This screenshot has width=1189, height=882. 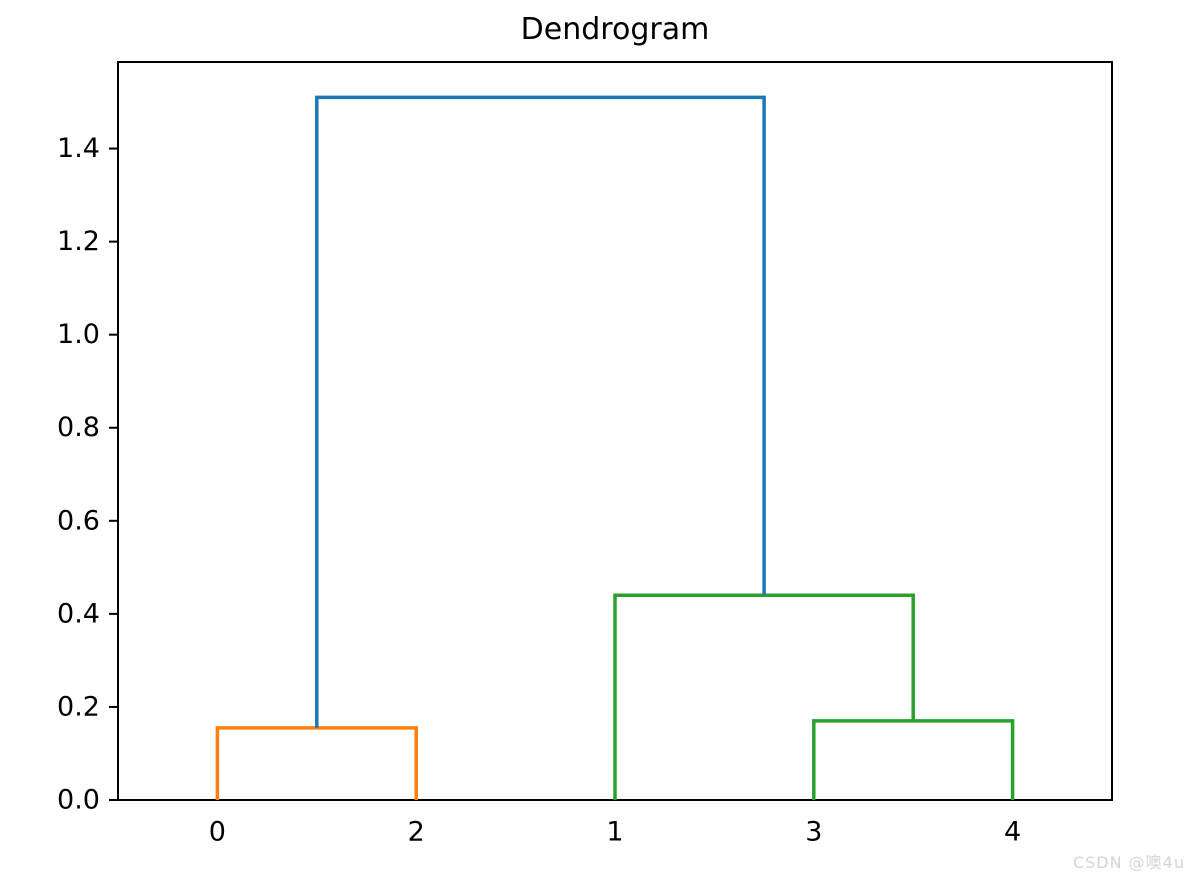 What do you see at coordinates (217, 832) in the screenshot?
I see `x-leaf-label: 0` at bounding box center [217, 832].